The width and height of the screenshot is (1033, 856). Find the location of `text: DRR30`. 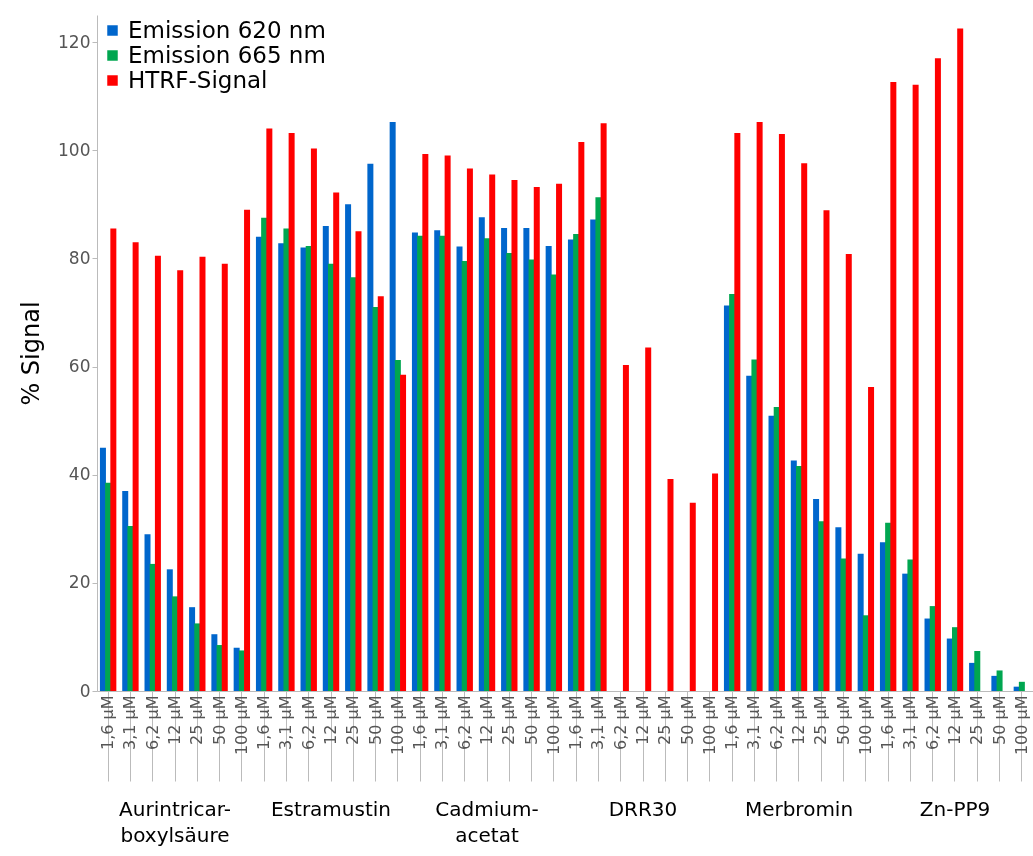

text: DRR30 is located at coordinates (643, 809).